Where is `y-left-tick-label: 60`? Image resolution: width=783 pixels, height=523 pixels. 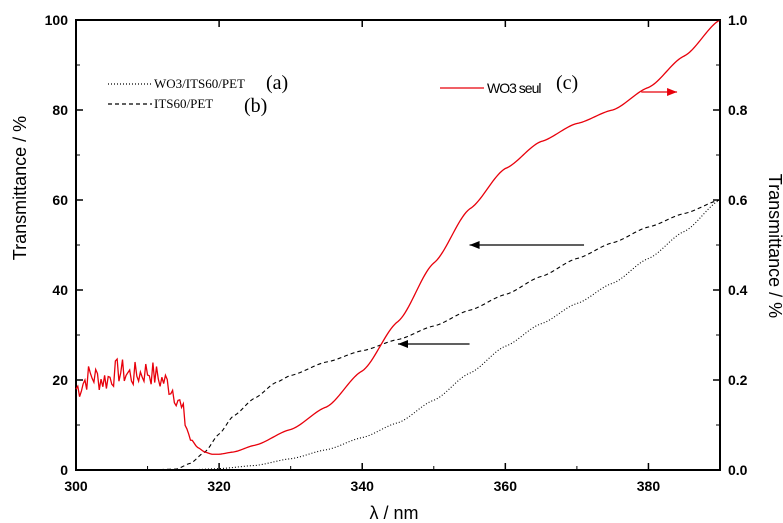 y-left-tick-label: 60 is located at coordinates (60, 200).